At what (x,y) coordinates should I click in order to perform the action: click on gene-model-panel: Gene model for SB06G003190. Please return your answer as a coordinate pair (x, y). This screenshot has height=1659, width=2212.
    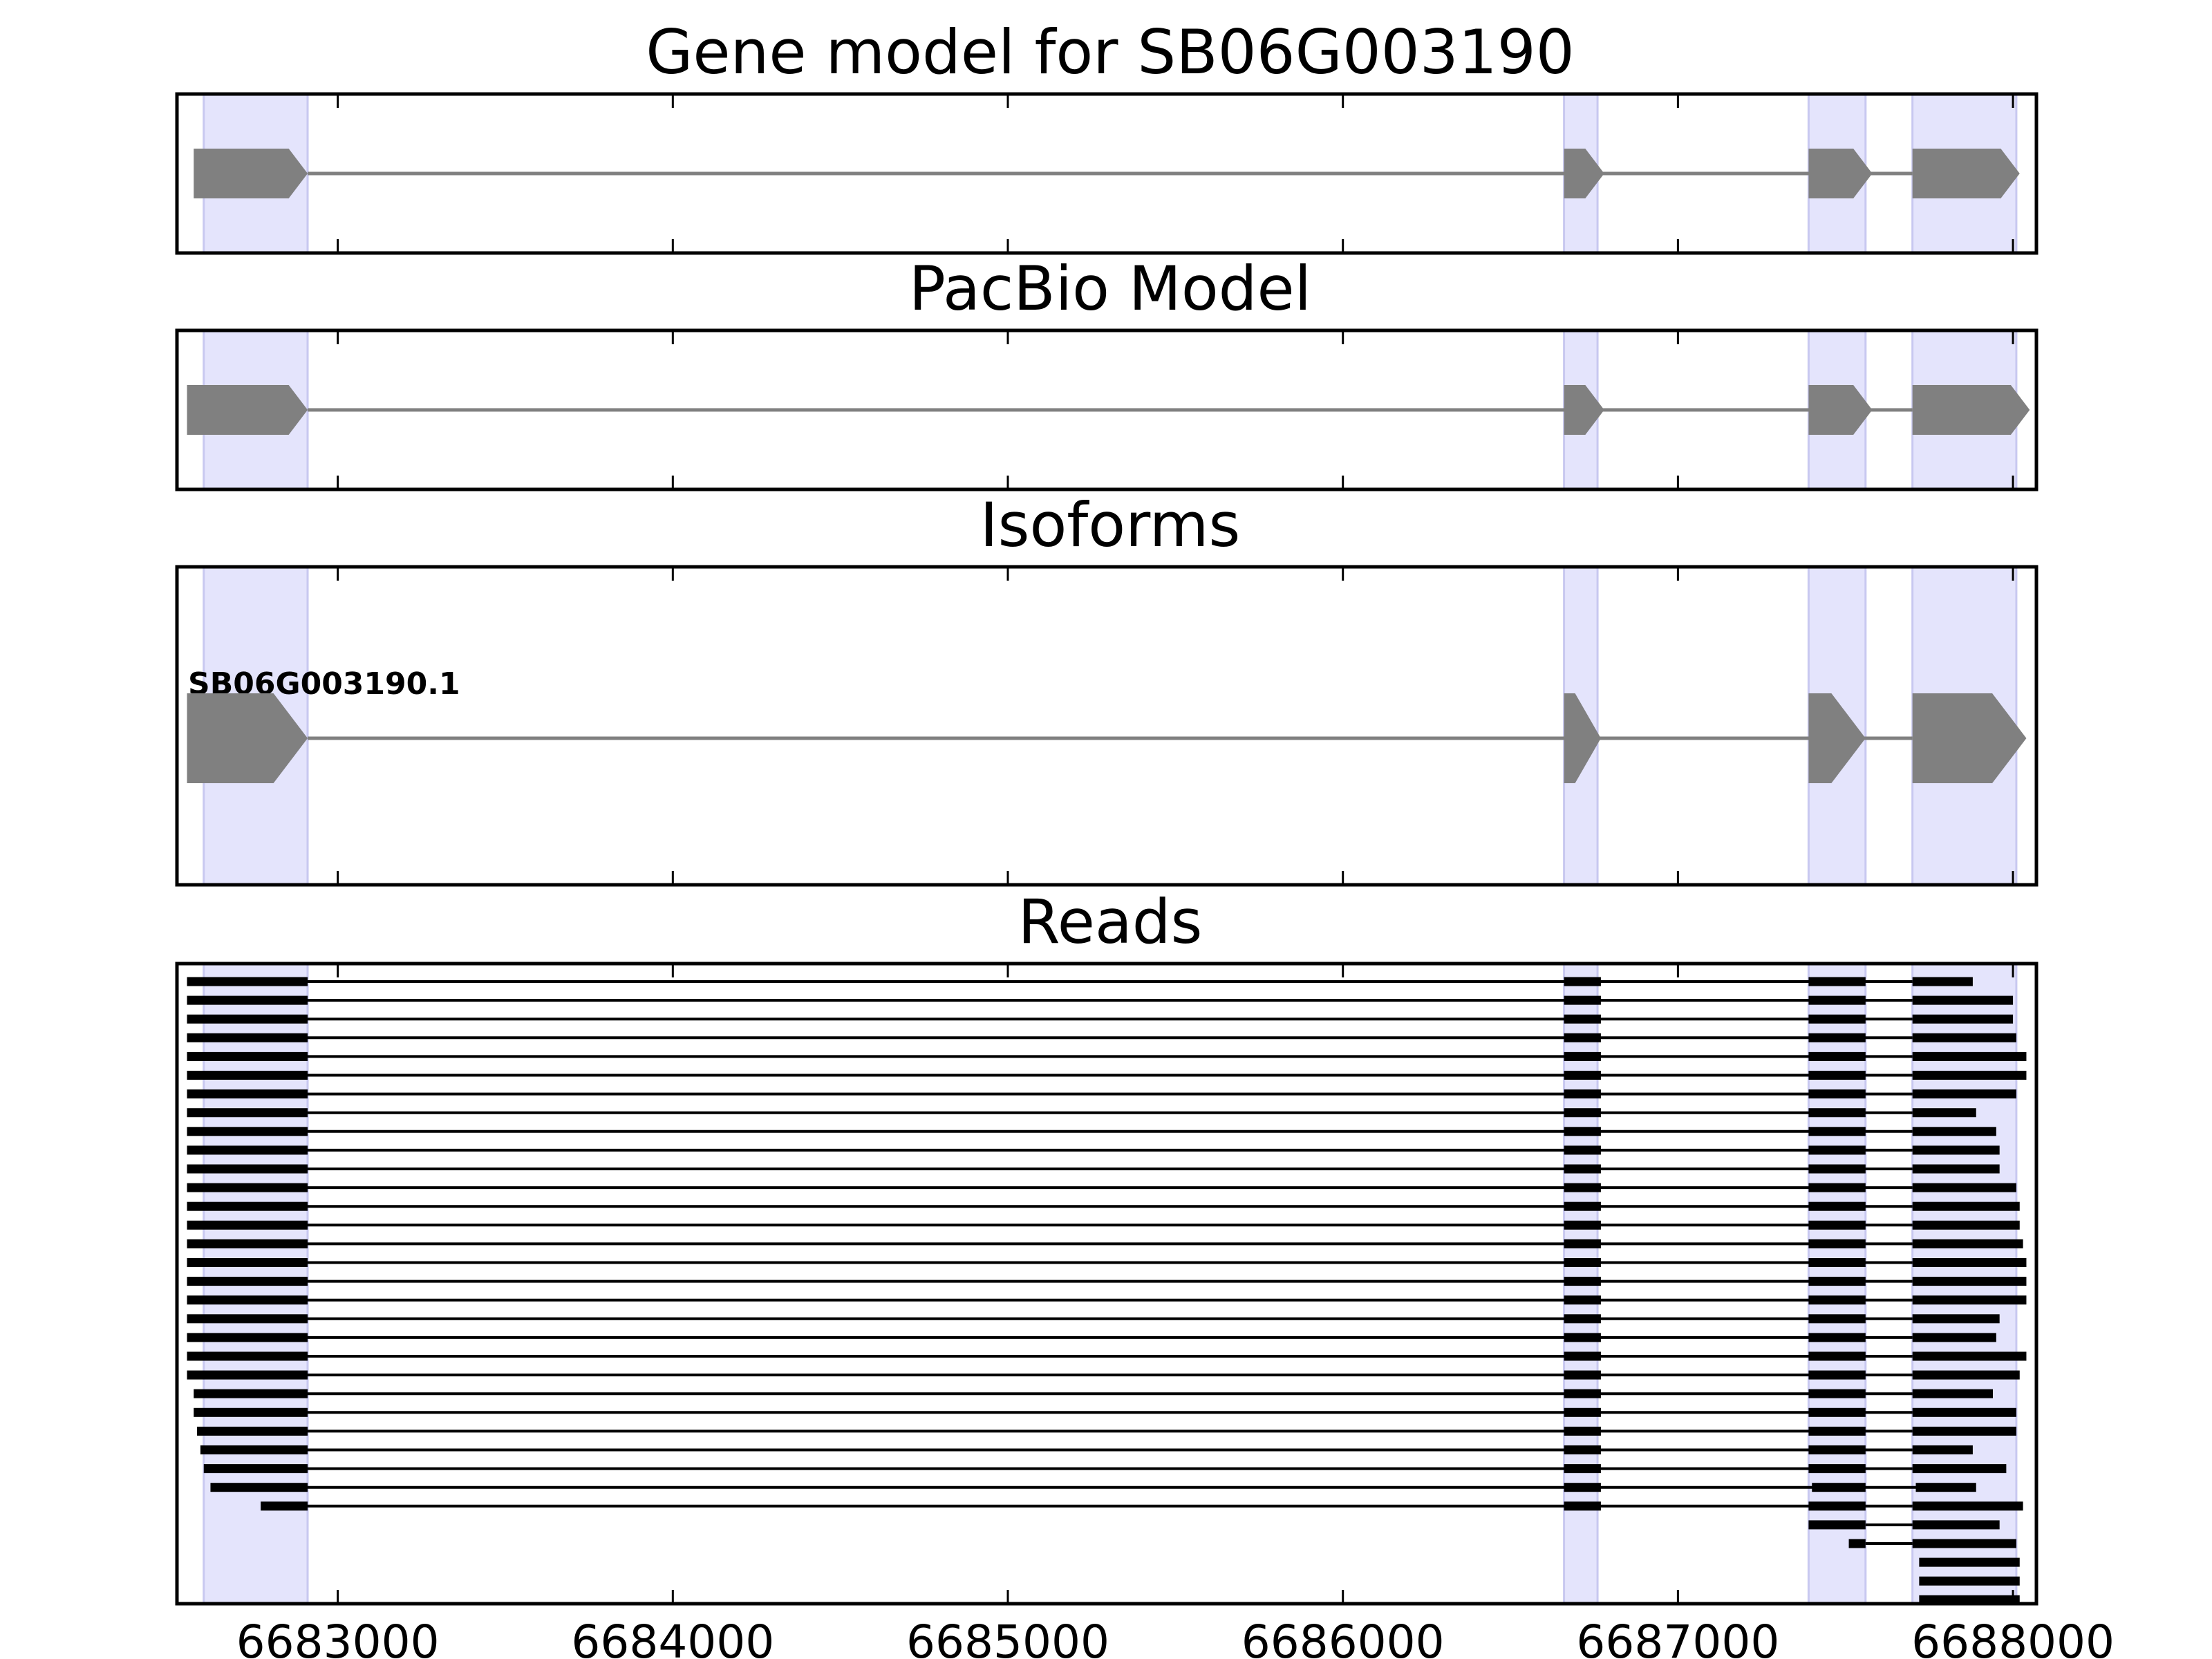
    Looking at the image, I should click on (1106, 136).